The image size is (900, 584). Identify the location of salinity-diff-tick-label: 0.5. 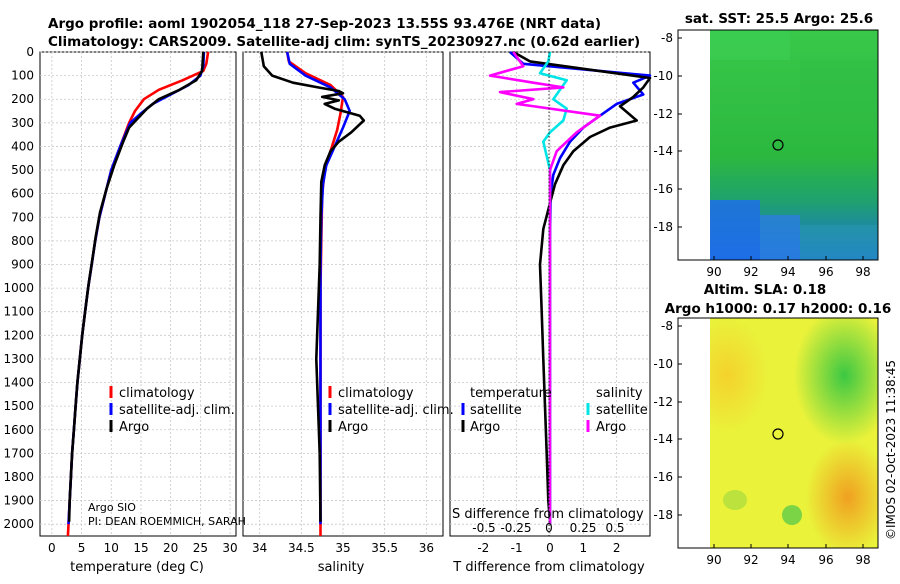
(614, 528).